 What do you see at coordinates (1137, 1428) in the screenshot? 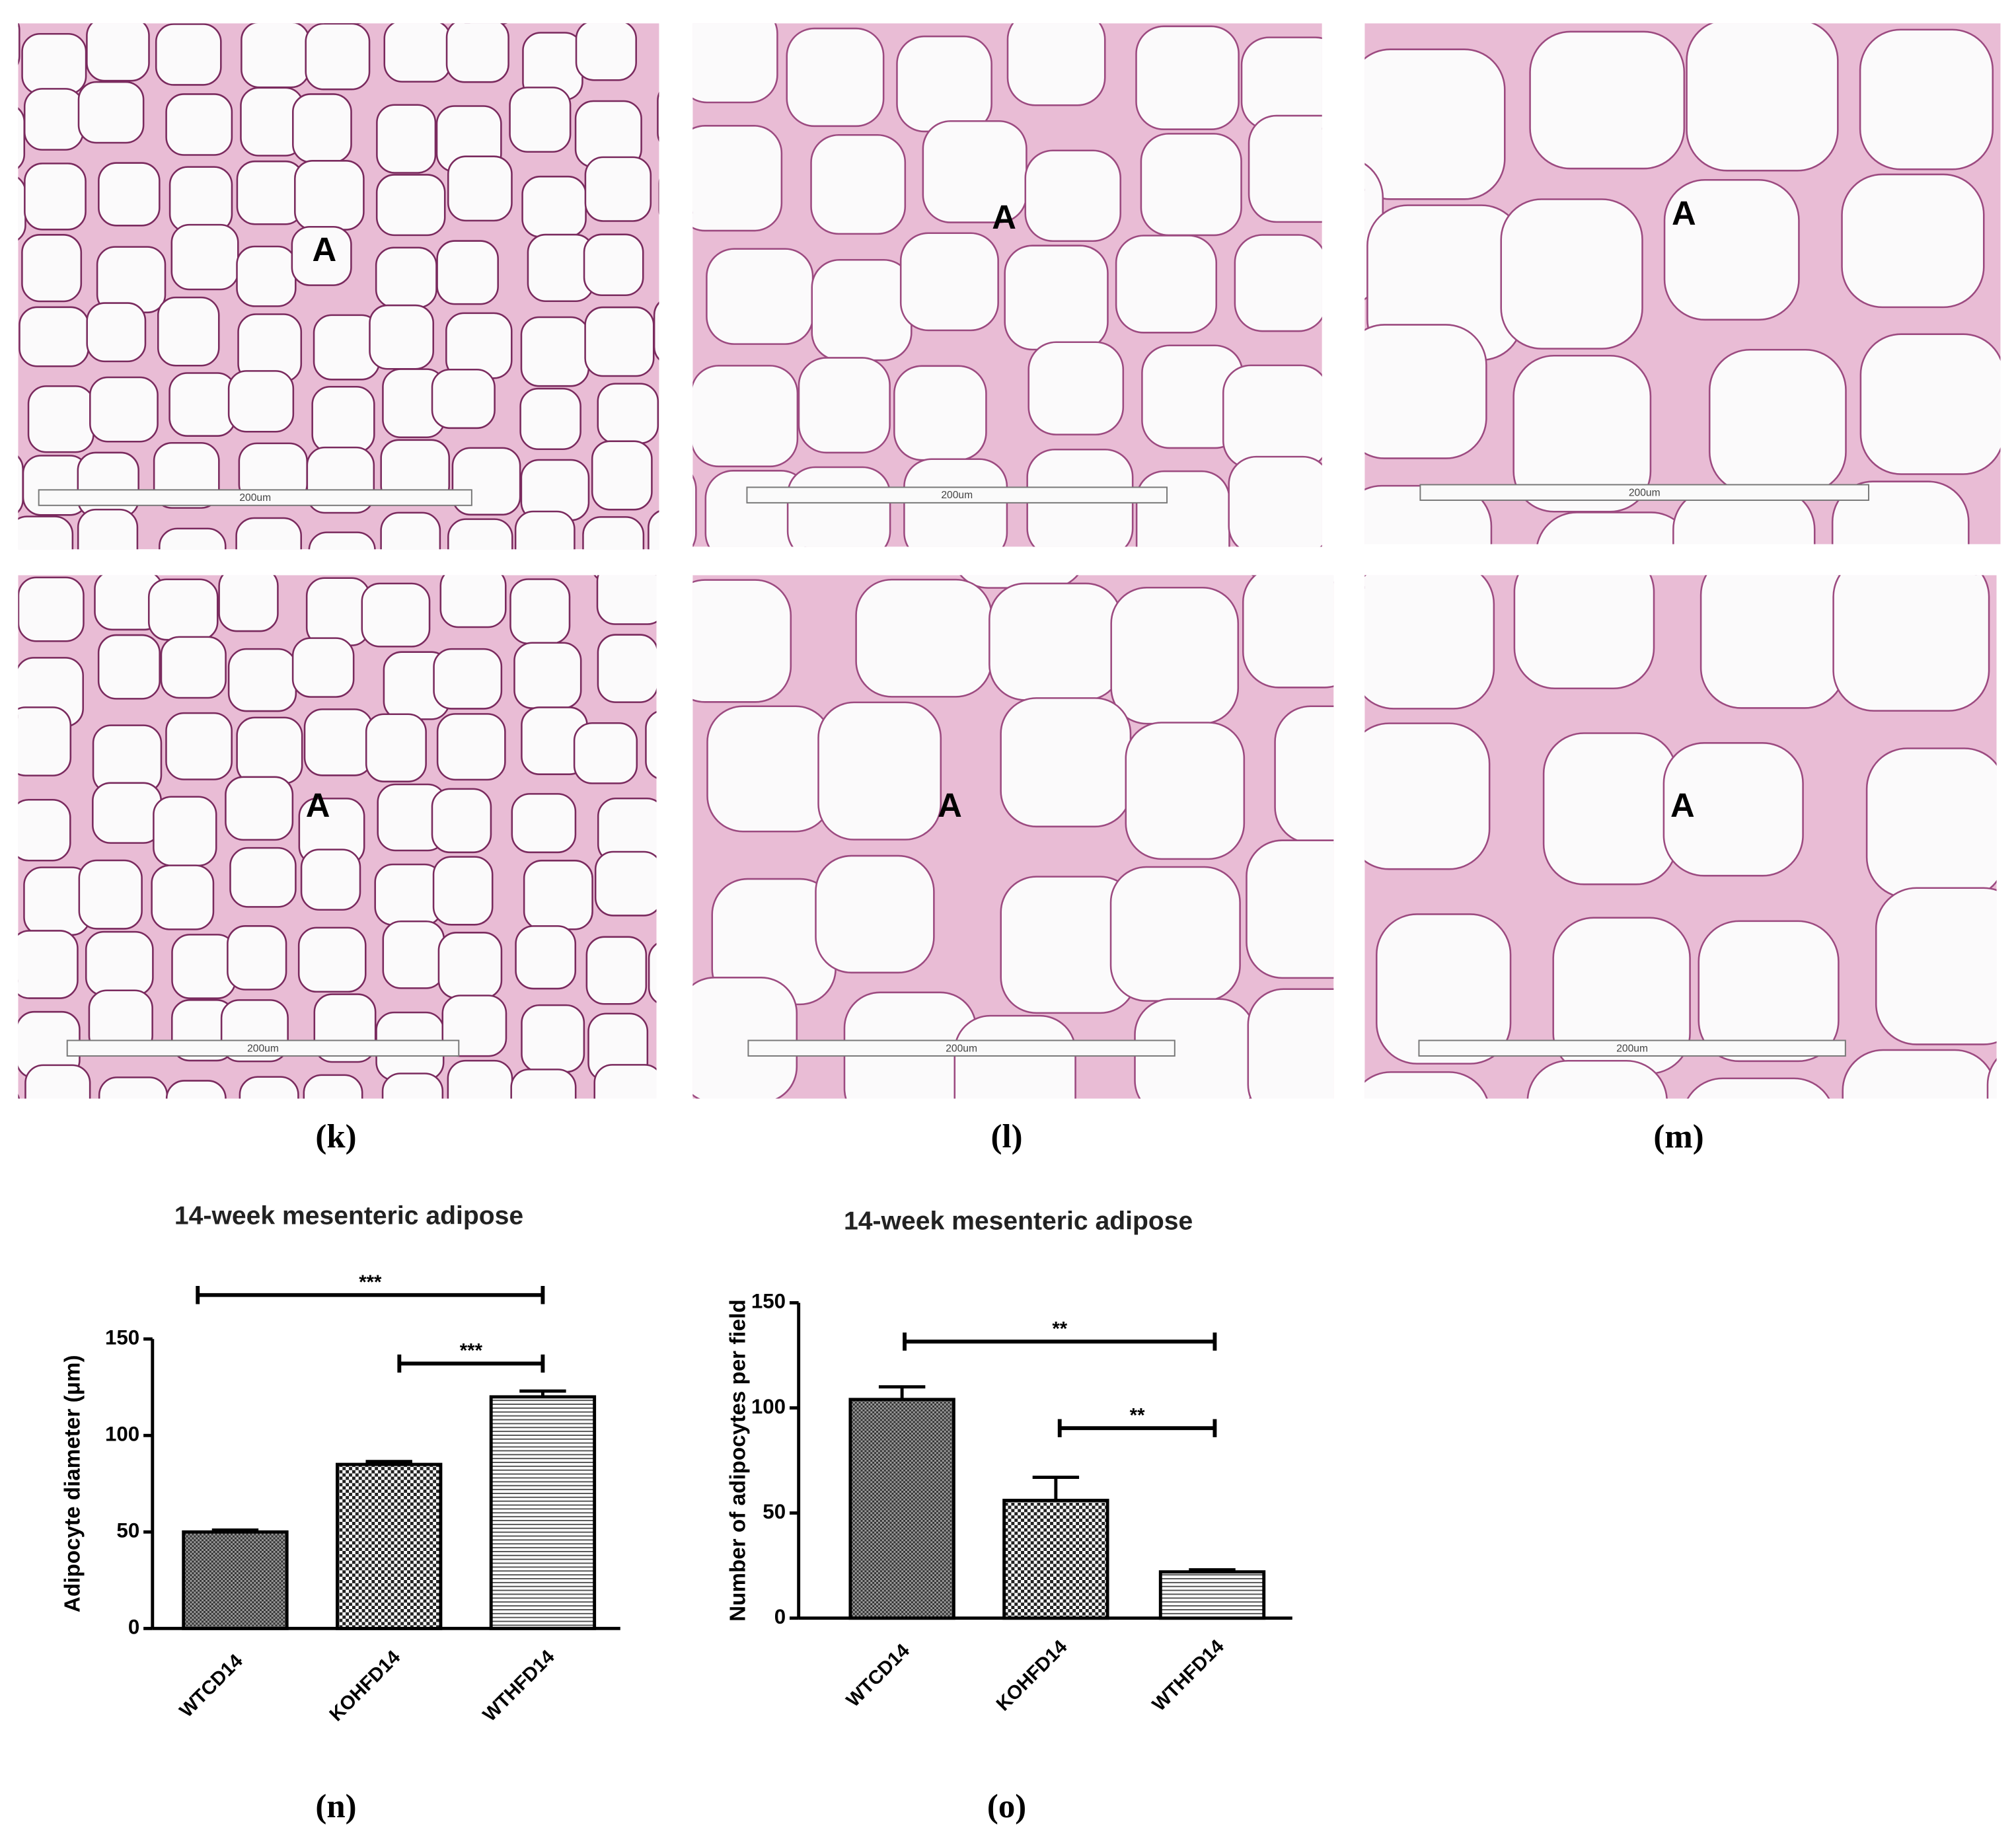
I see `significance-bracket` at bounding box center [1137, 1428].